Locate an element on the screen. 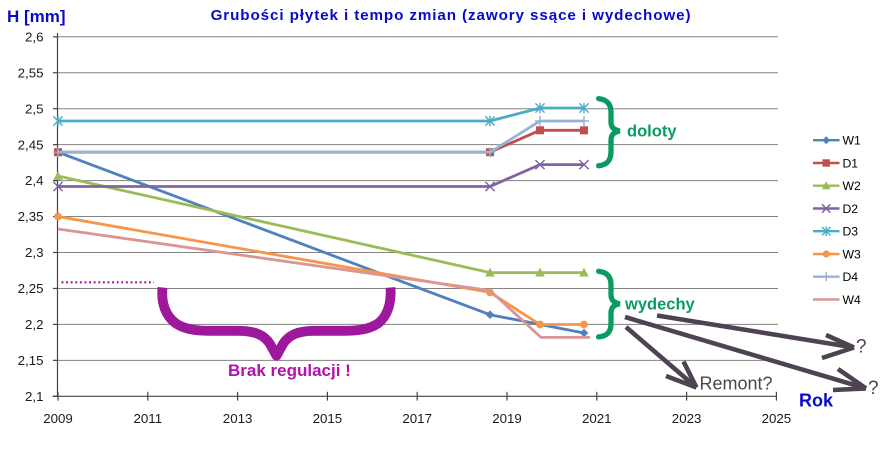 This screenshot has height=449, width=881. svg-text: 2,5 is located at coordinates (34, 108).